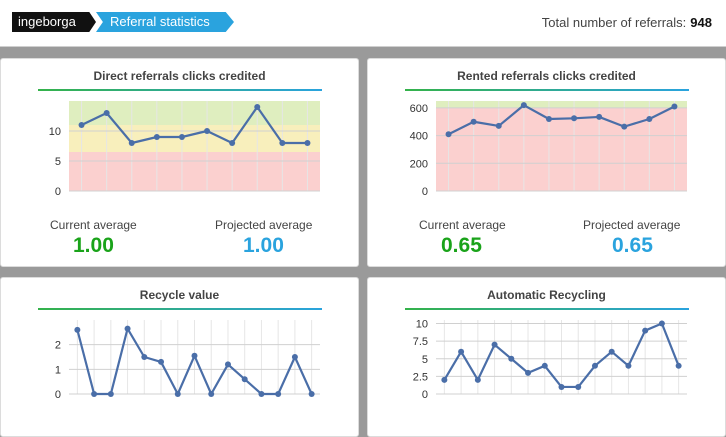  I want to click on panel-title-direct: Direct referrals clicks credited, so click(179, 76).